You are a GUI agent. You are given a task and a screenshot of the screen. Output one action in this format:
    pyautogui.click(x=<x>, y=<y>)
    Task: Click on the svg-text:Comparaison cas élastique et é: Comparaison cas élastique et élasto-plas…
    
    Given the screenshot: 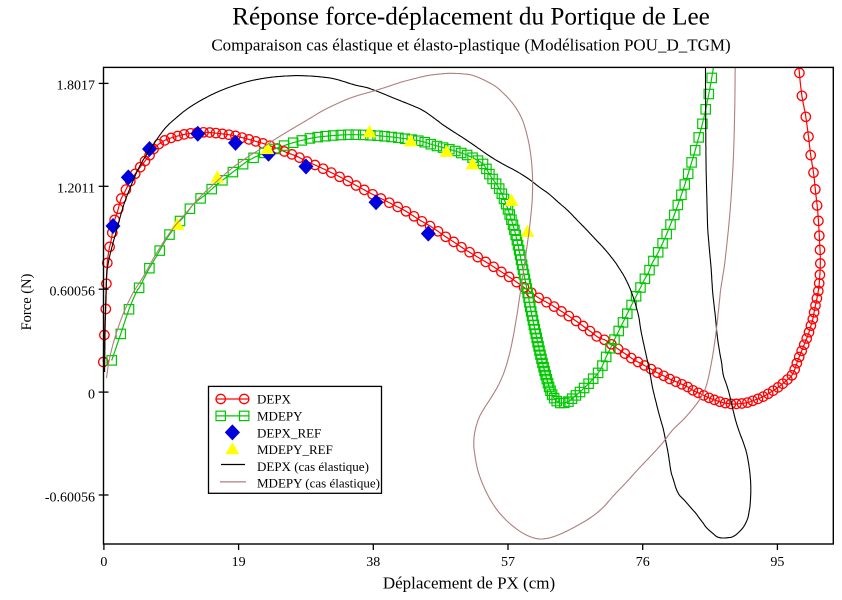 What is the action you would take?
    pyautogui.click(x=470, y=44)
    